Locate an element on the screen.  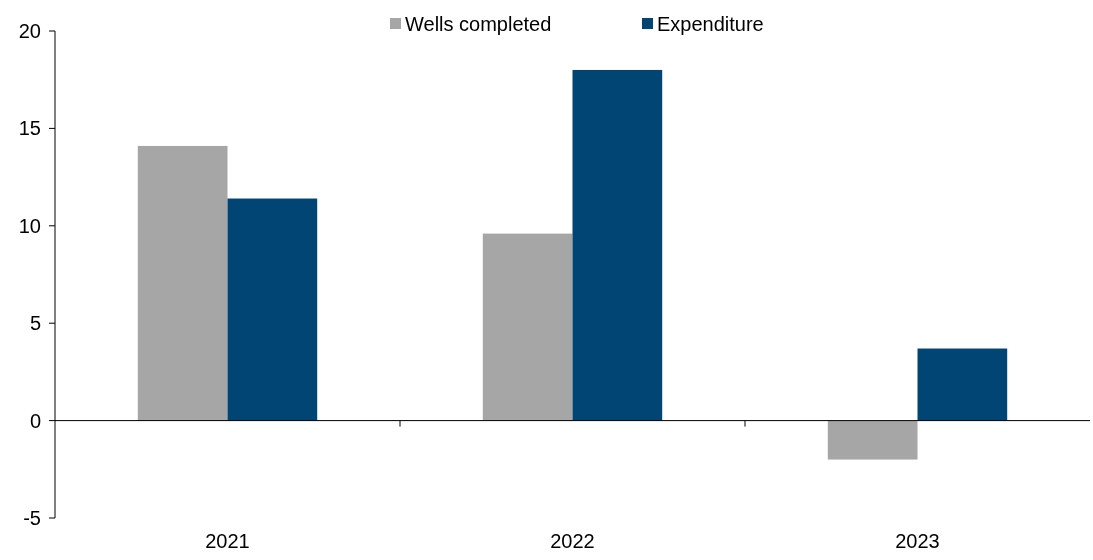
y-tick-label: 15 is located at coordinates (29, 128).